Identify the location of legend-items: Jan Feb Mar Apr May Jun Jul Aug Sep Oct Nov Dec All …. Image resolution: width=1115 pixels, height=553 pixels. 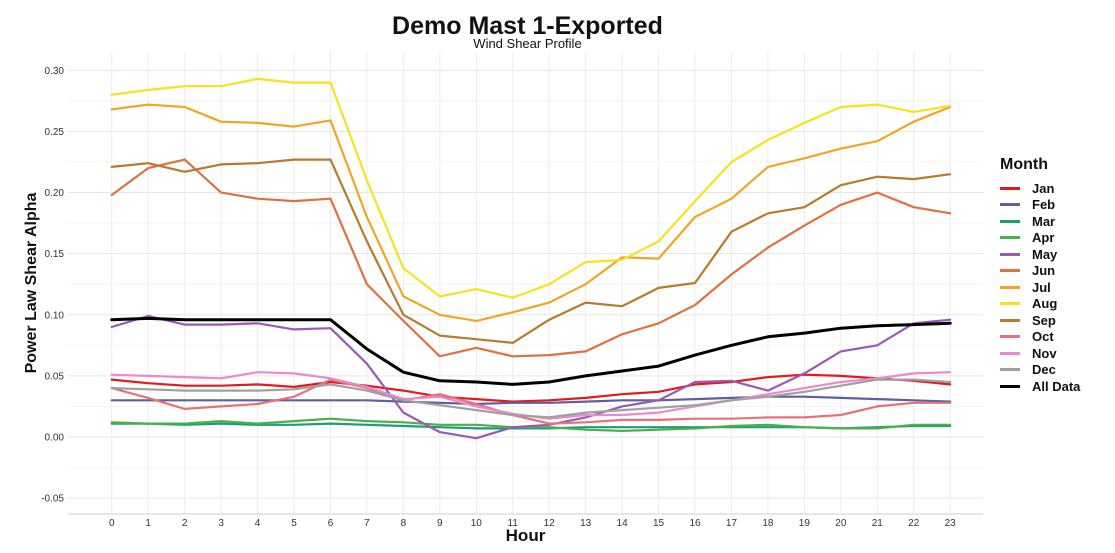
(1040, 287).